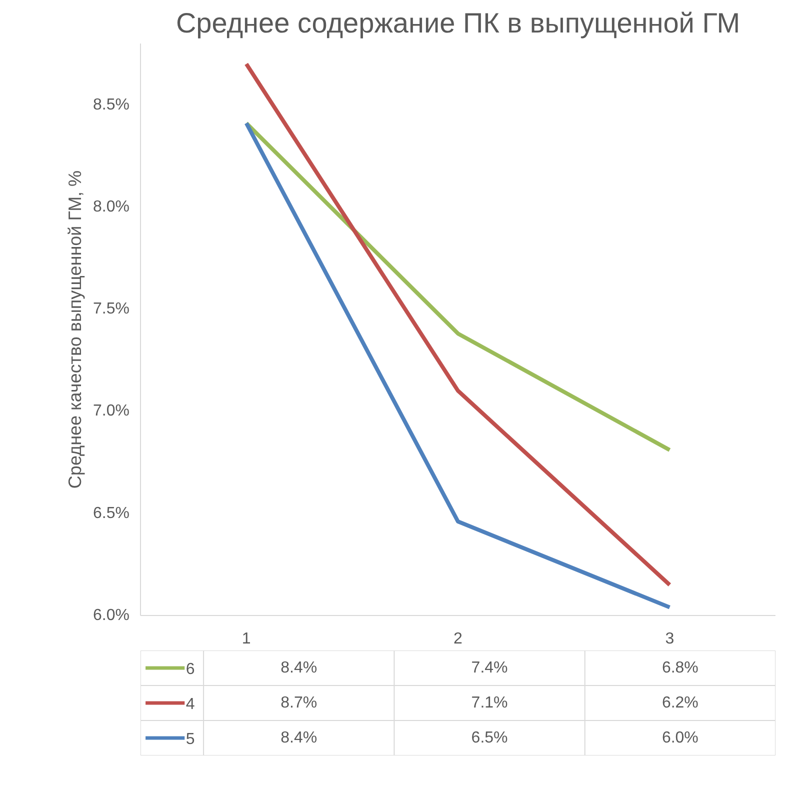 The width and height of the screenshot is (811, 810). What do you see at coordinates (680, 668) in the screenshot?
I see `data-label: 6.8%` at bounding box center [680, 668].